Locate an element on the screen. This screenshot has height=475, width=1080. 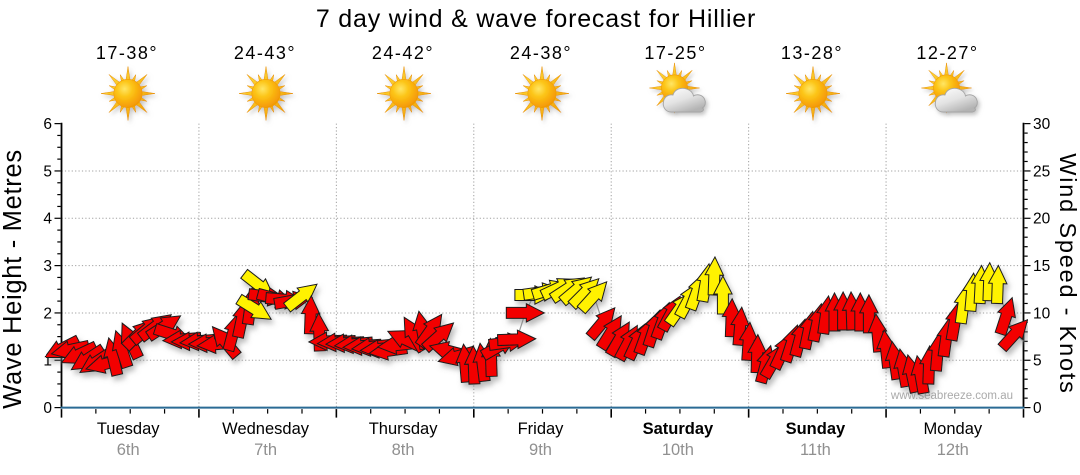
svg-text: Saturday is located at coordinates (678, 429).